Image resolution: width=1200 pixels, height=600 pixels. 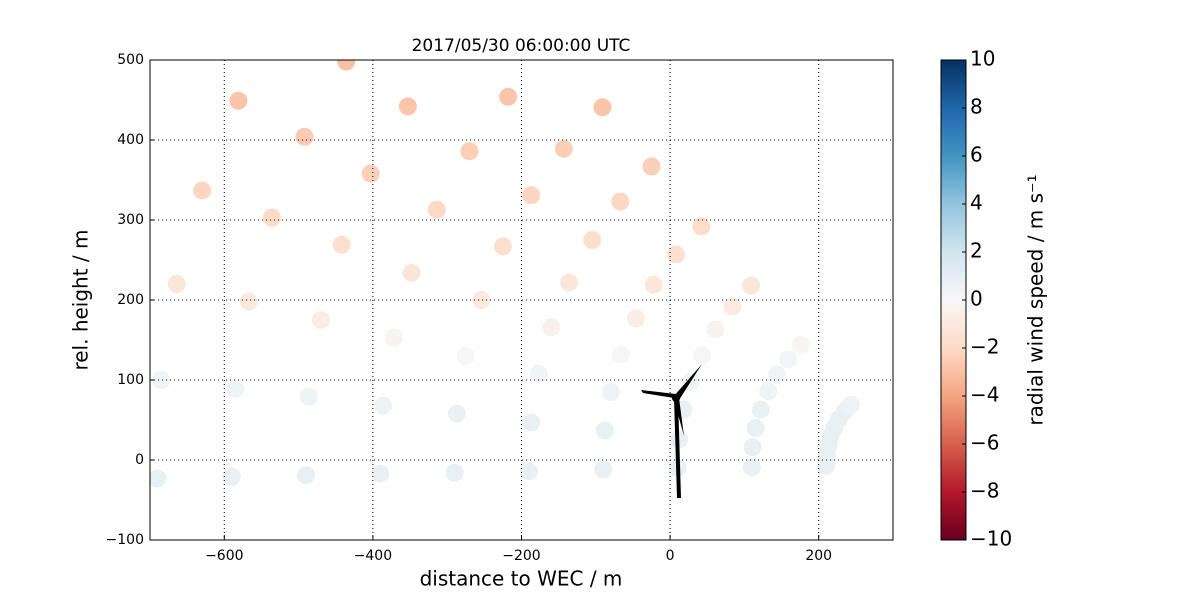 I want to click on colorbar-tick-label: 6, so click(x=976, y=155).